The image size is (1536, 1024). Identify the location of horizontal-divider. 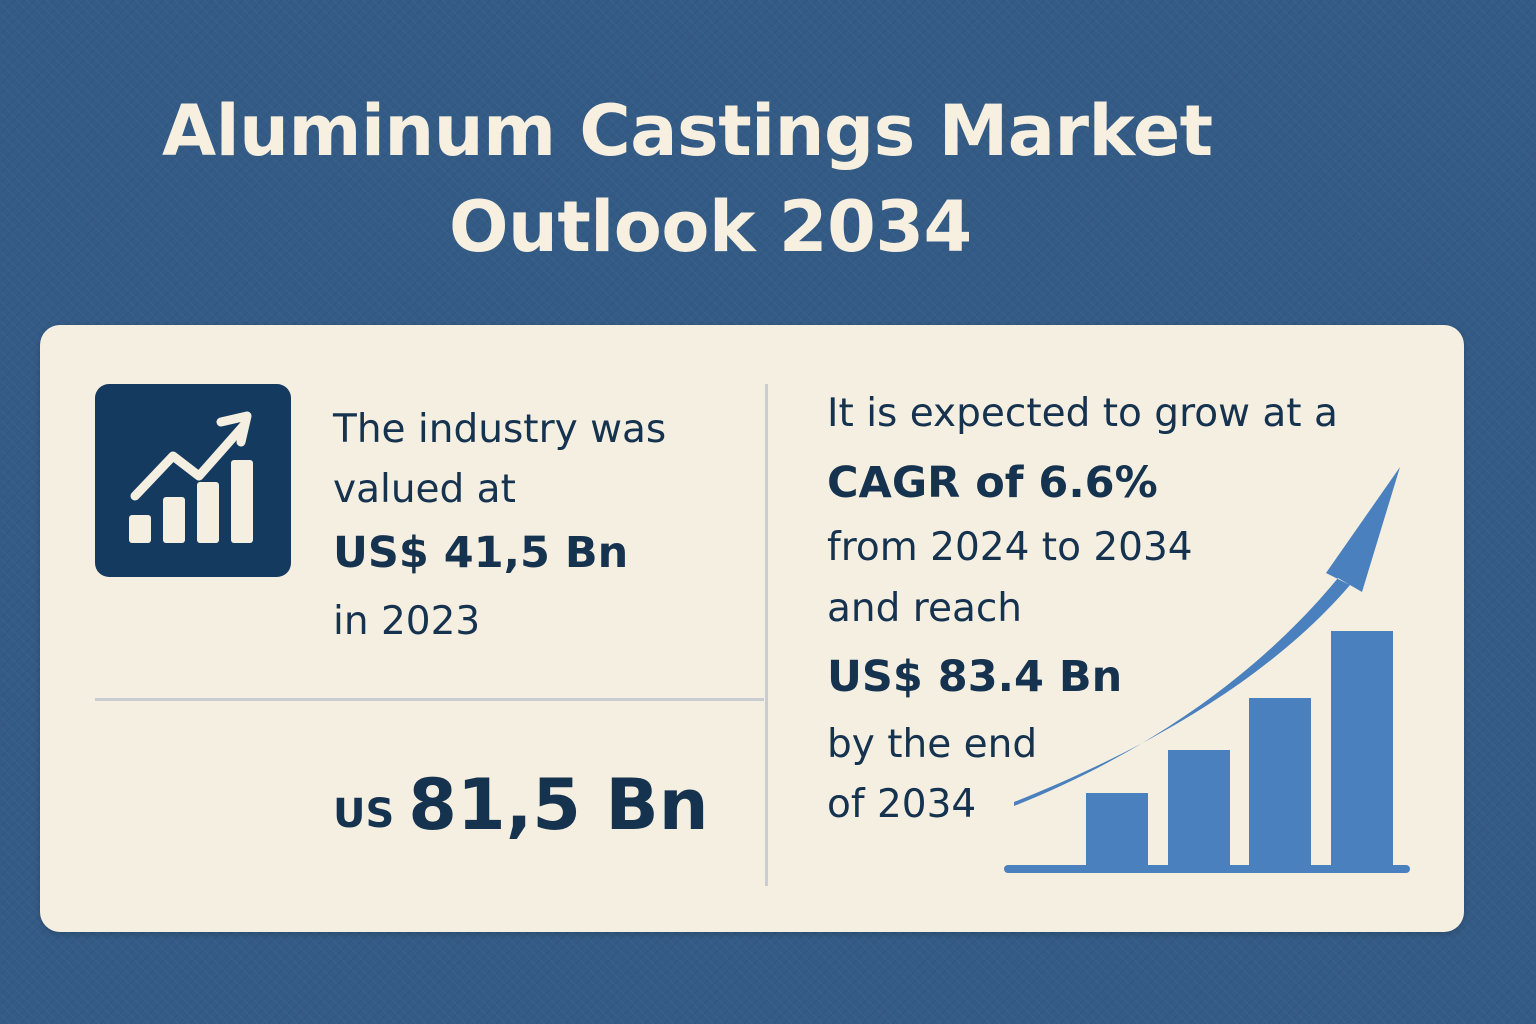
(429, 699).